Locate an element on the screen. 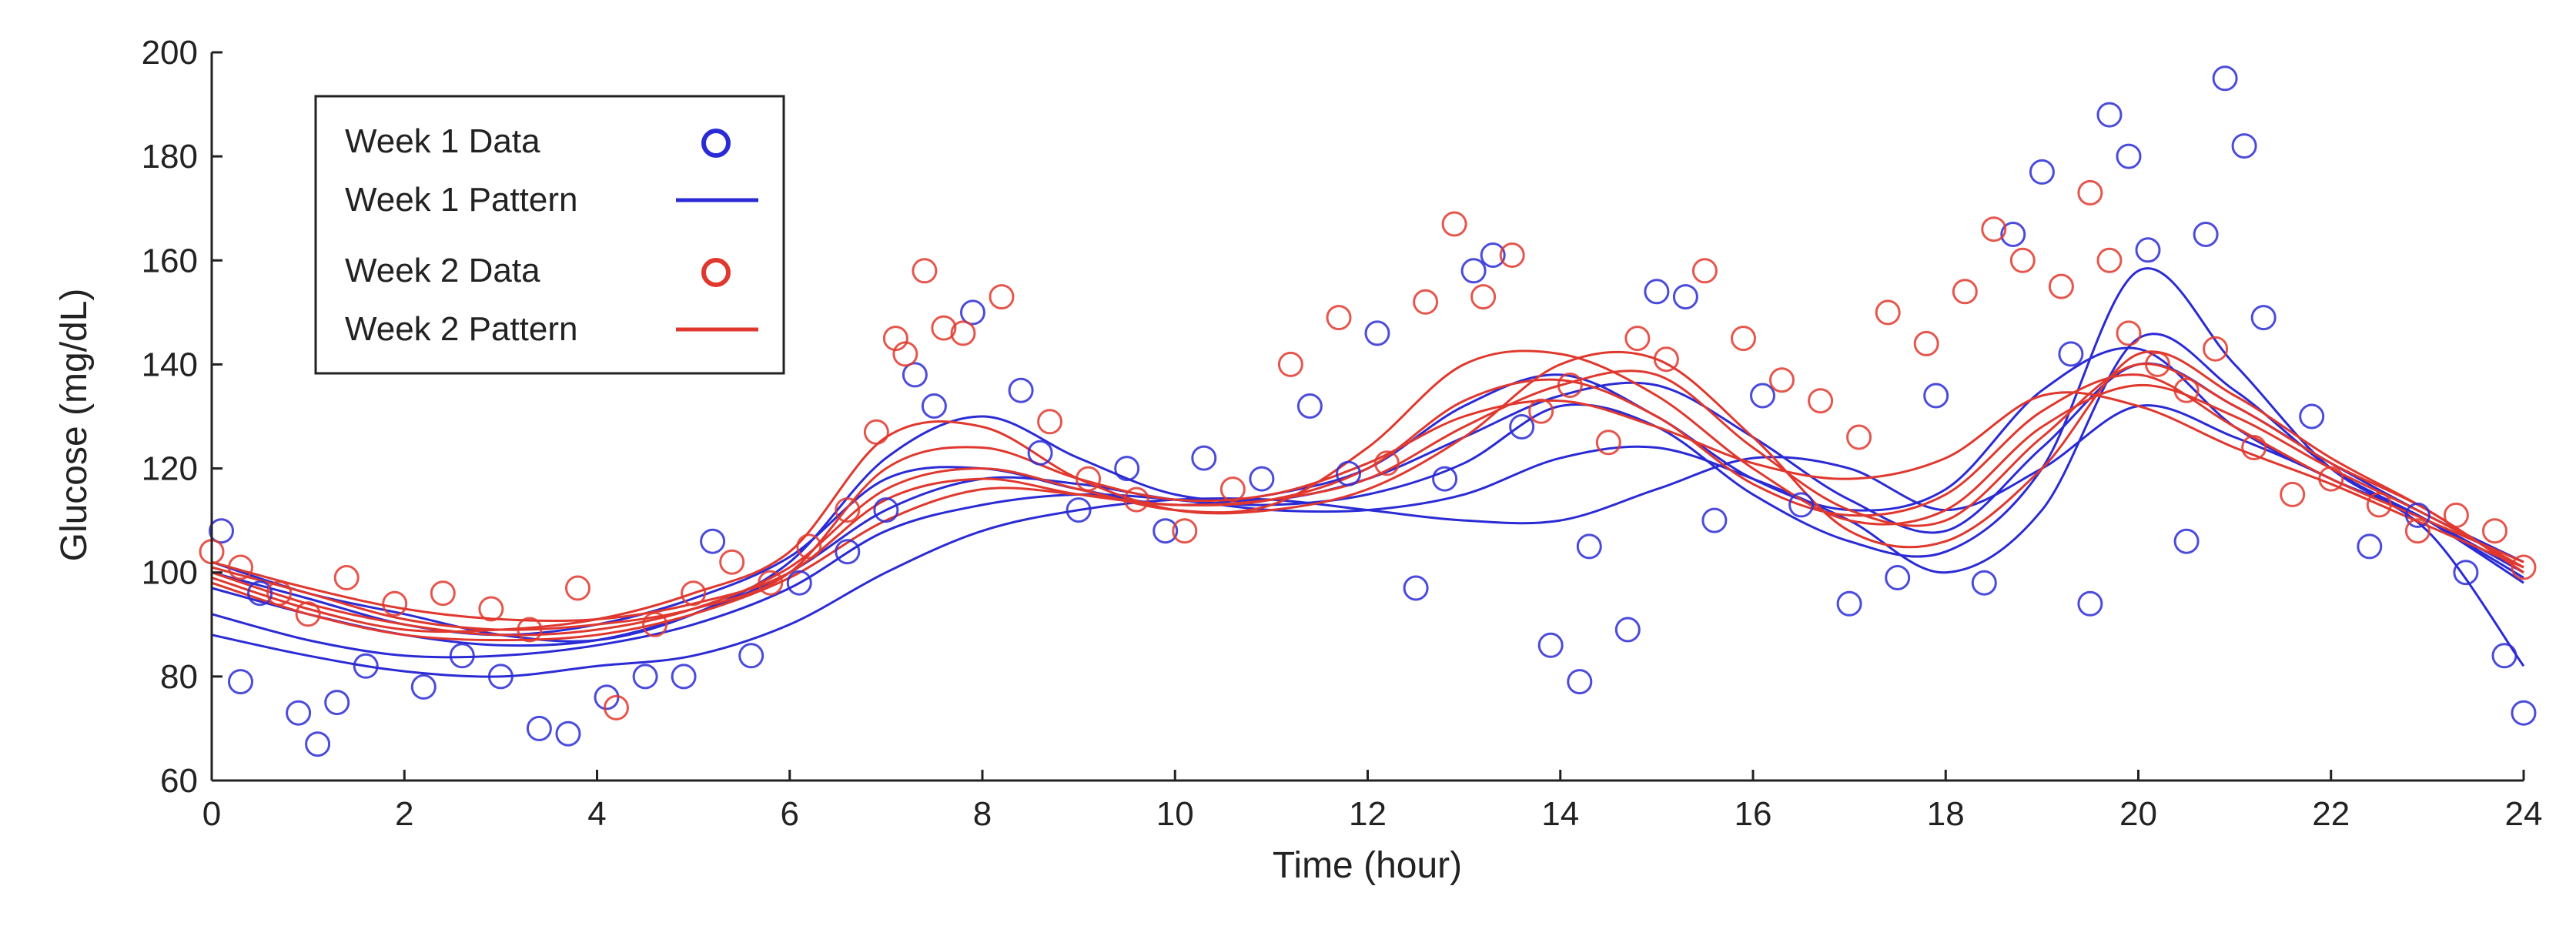 The image size is (2576, 926). x-tick-label: 8 is located at coordinates (983, 814).